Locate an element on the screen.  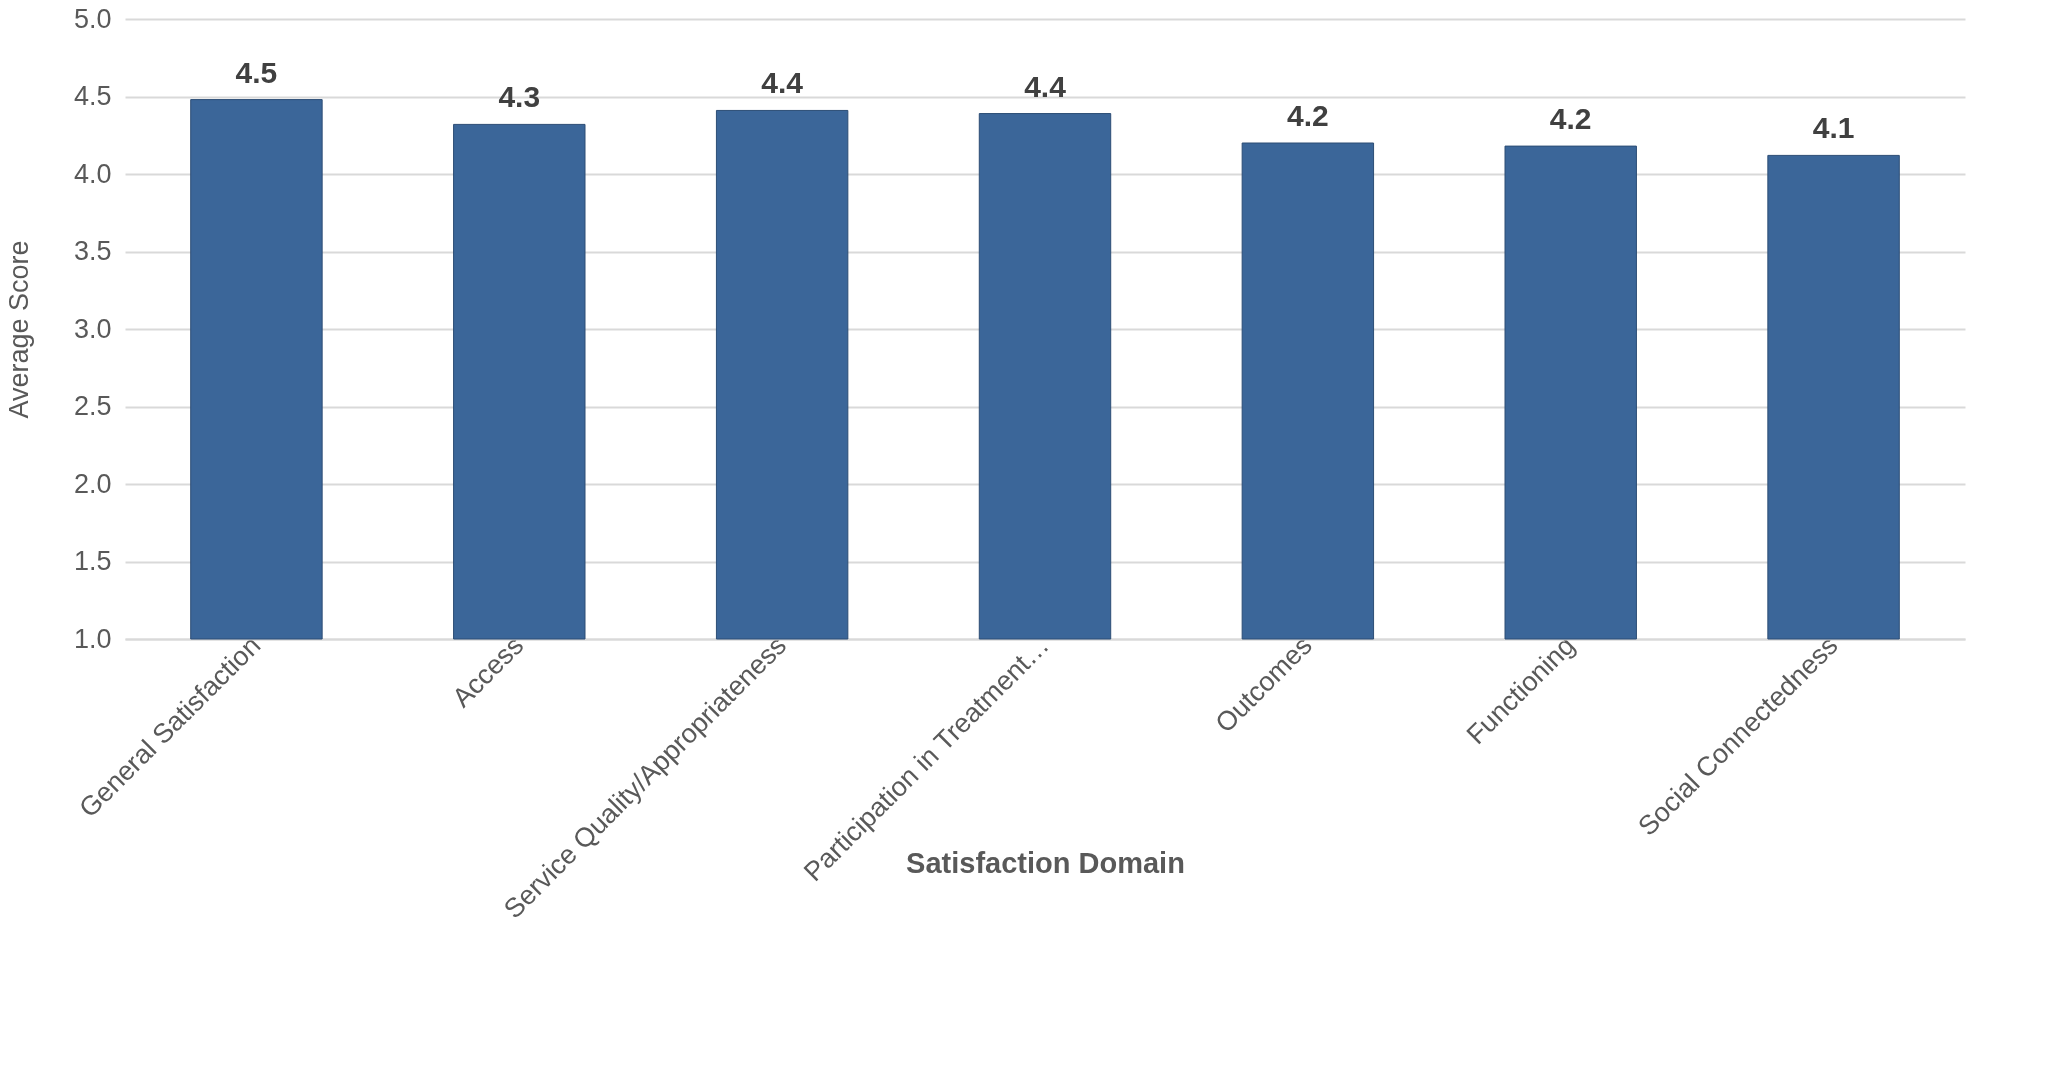
y-tick-label: 3.0 is located at coordinates (92, 328).